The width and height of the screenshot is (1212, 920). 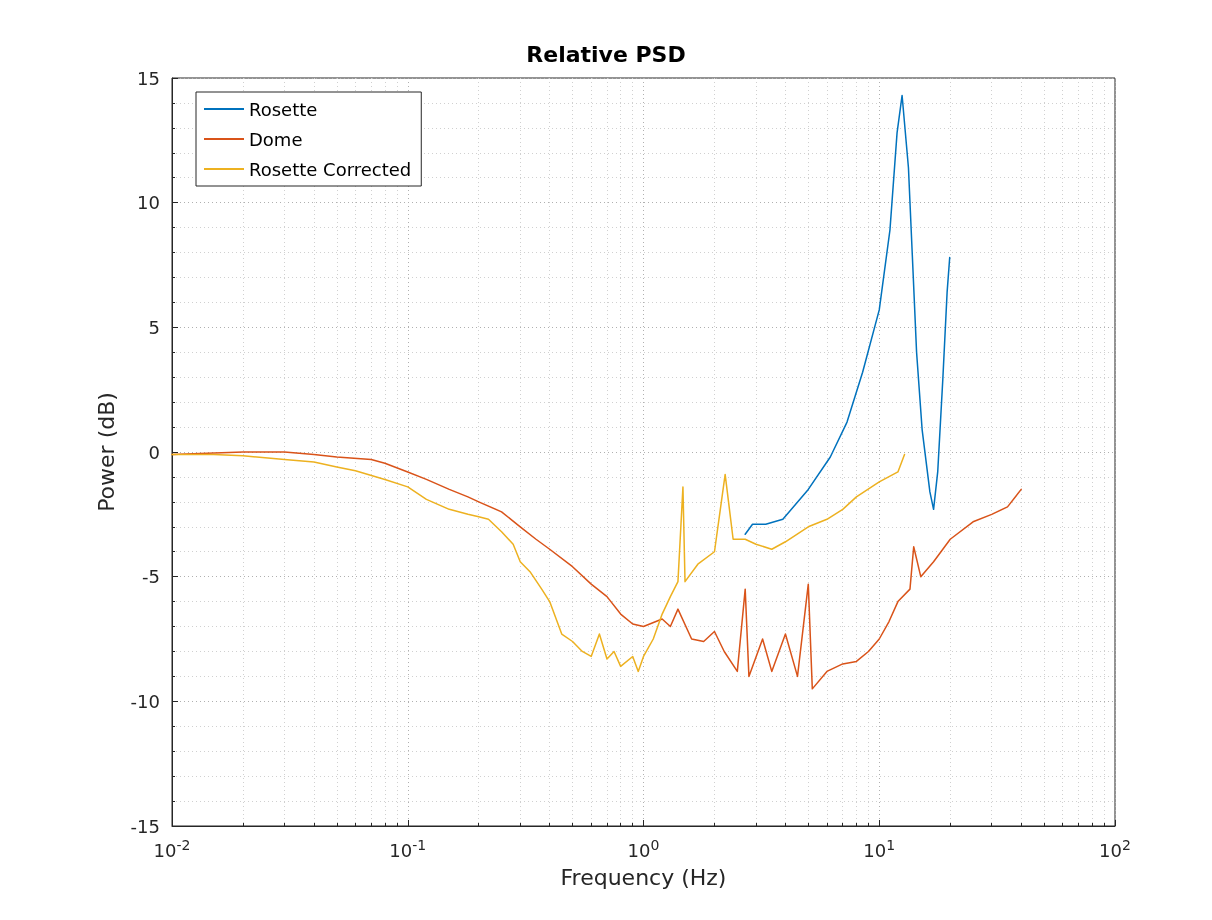 I want to click on y-tick-label: 5, so click(x=154, y=327).